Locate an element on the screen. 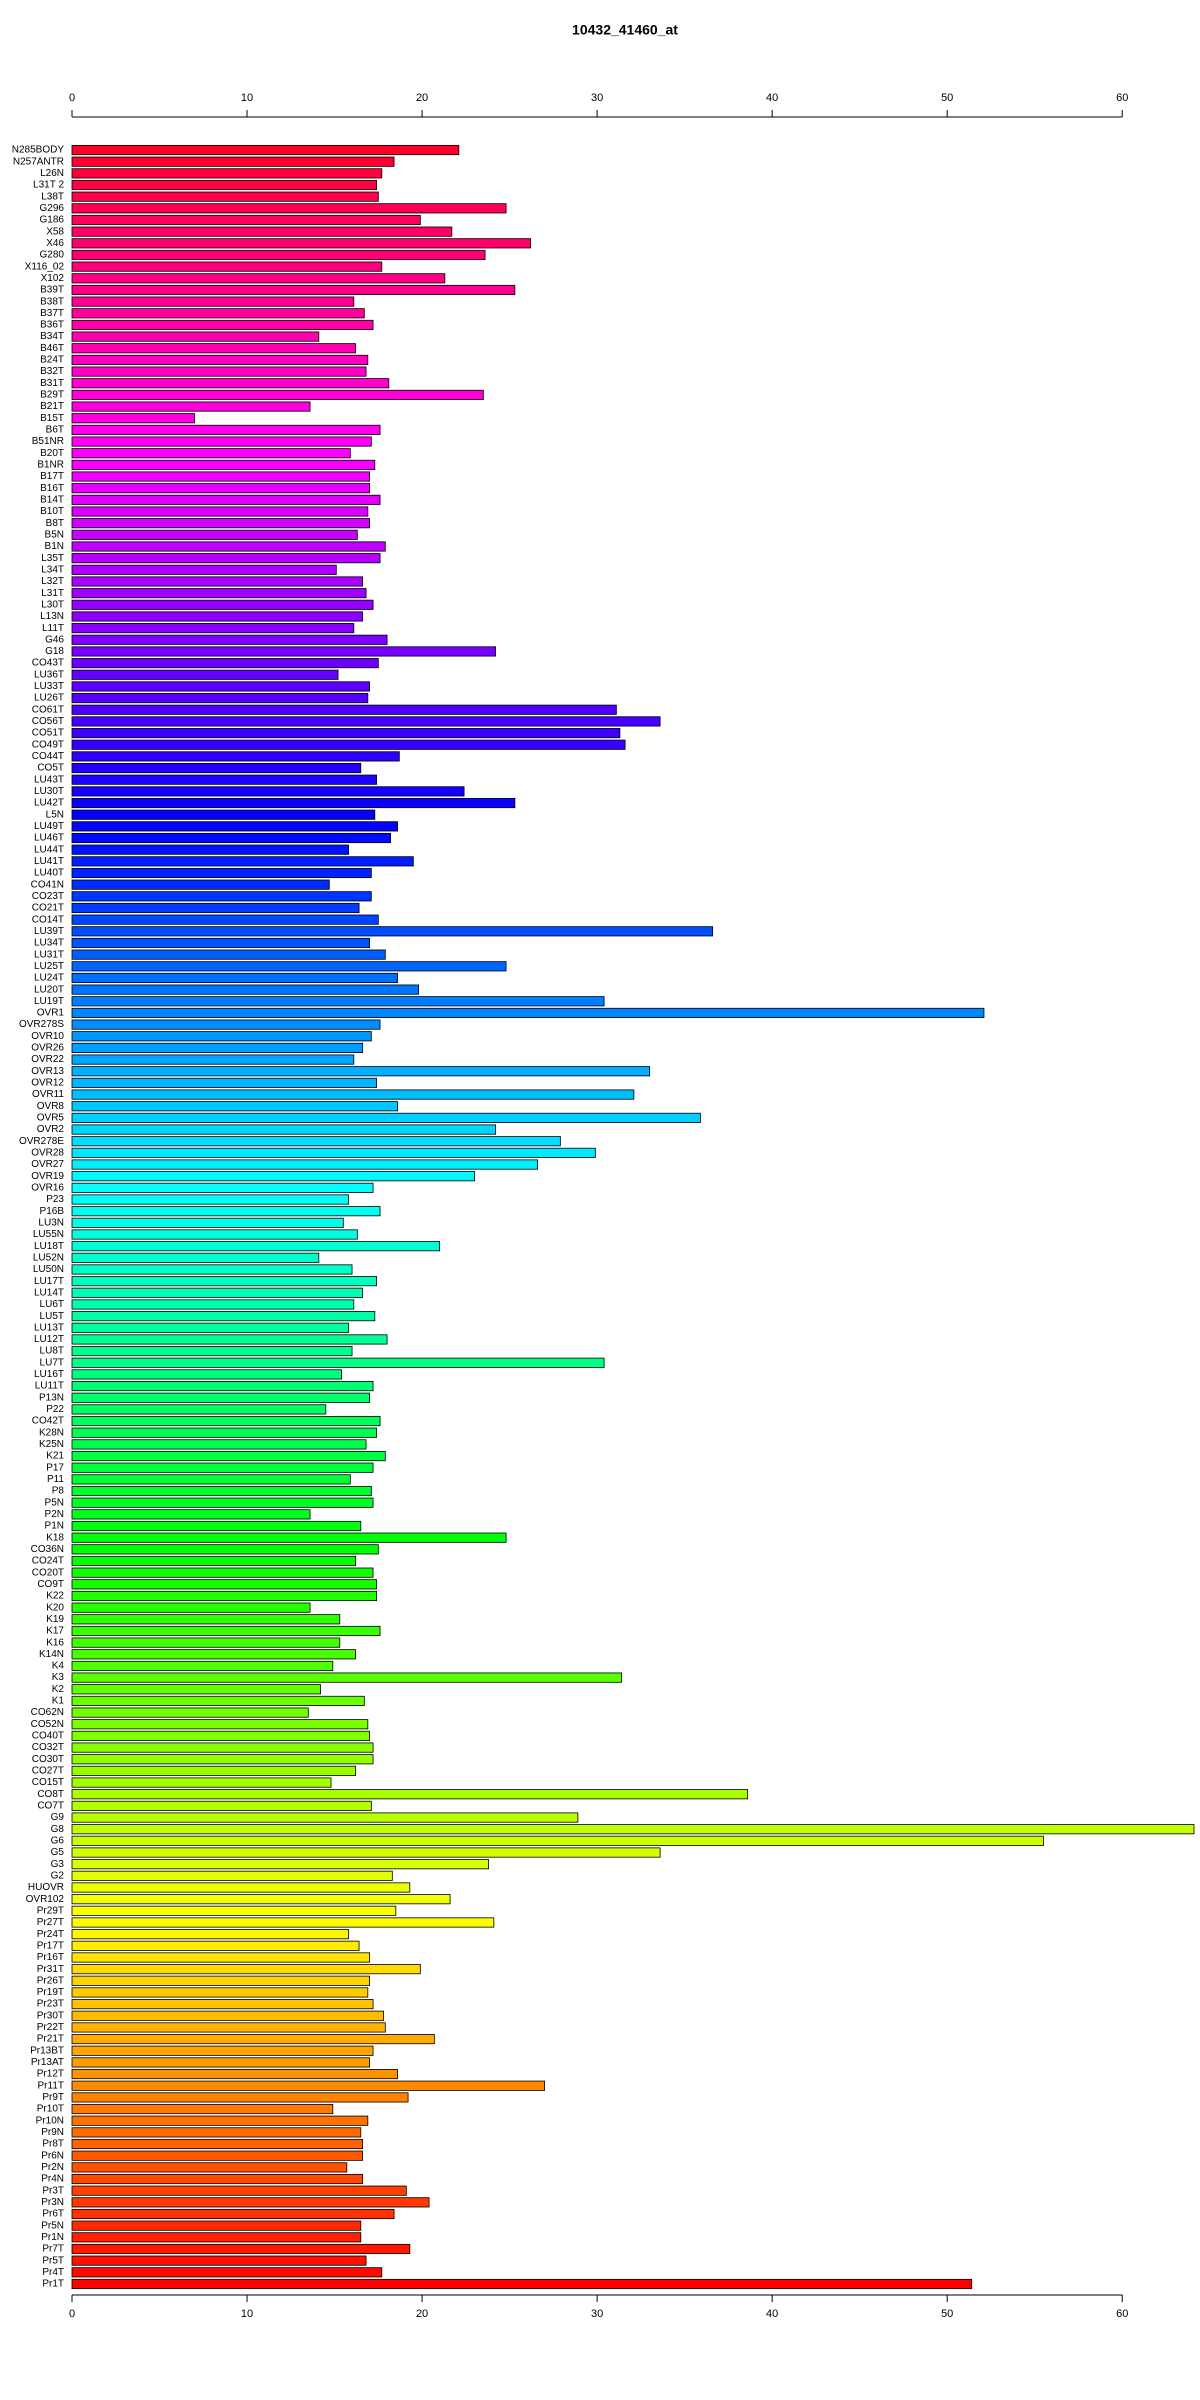  y-tick-label: K17 is located at coordinates (55, 1631).